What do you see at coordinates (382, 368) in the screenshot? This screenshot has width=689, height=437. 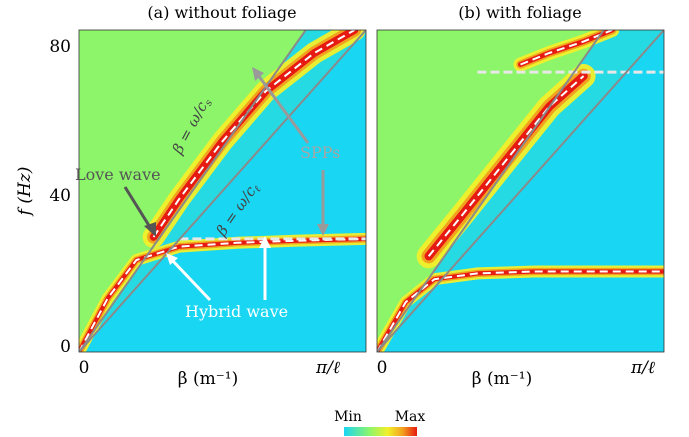 I see `panel-b-xtick-0: 0` at bounding box center [382, 368].